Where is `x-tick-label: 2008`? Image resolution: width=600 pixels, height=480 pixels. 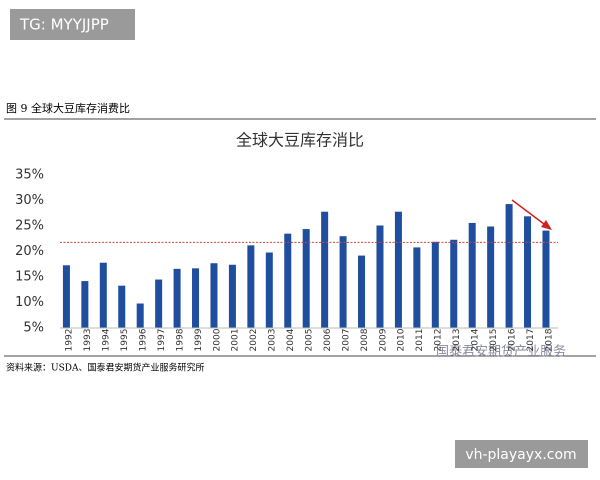 x-tick-label: 2008 is located at coordinates (365, 339).